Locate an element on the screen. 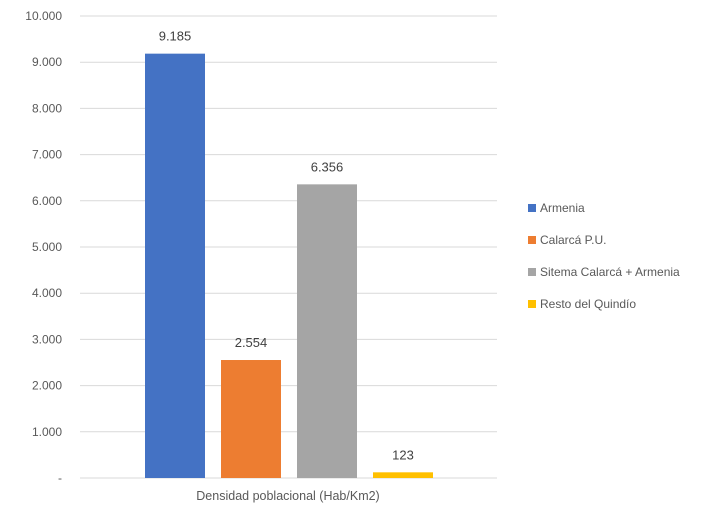 This screenshot has width=720, height=517. data-label: 2.554 is located at coordinates (251, 342).